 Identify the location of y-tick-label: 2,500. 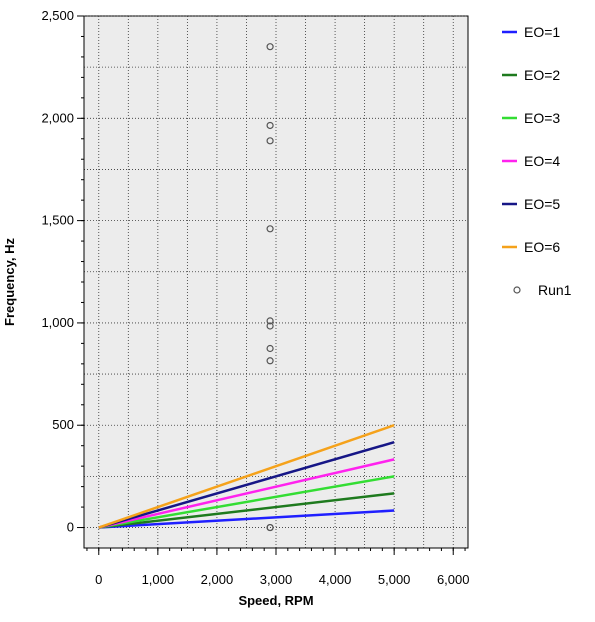
(57, 15).